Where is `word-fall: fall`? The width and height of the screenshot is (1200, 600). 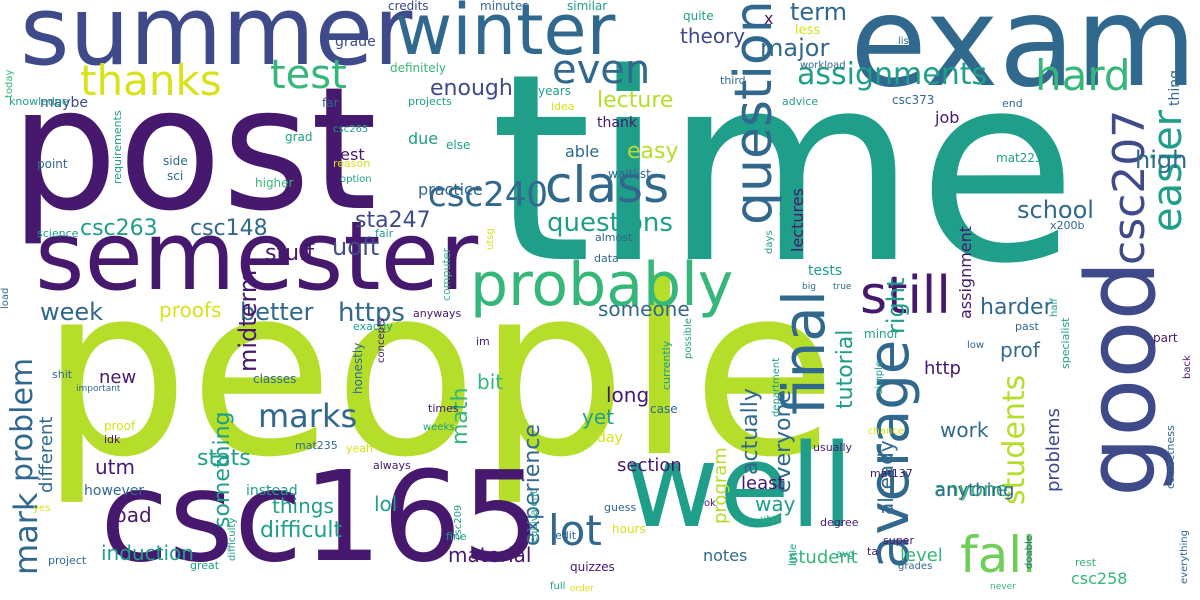 word-fall: fall is located at coordinates (998, 555).